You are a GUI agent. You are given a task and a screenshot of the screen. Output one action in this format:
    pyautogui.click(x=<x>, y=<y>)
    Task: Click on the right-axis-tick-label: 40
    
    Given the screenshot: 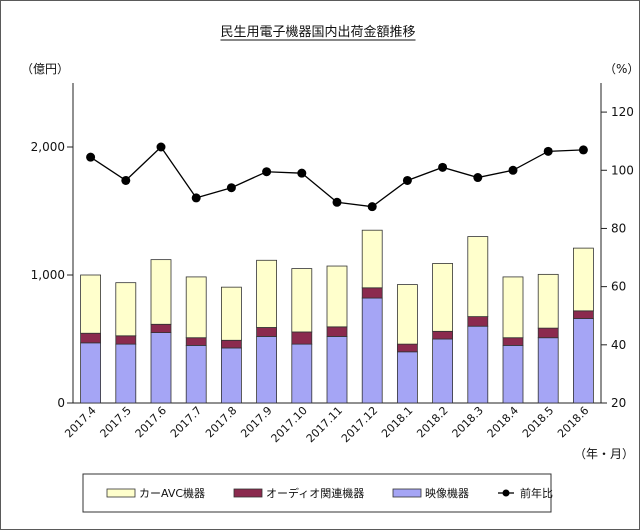 What is the action you would take?
    pyautogui.click(x=618, y=345)
    